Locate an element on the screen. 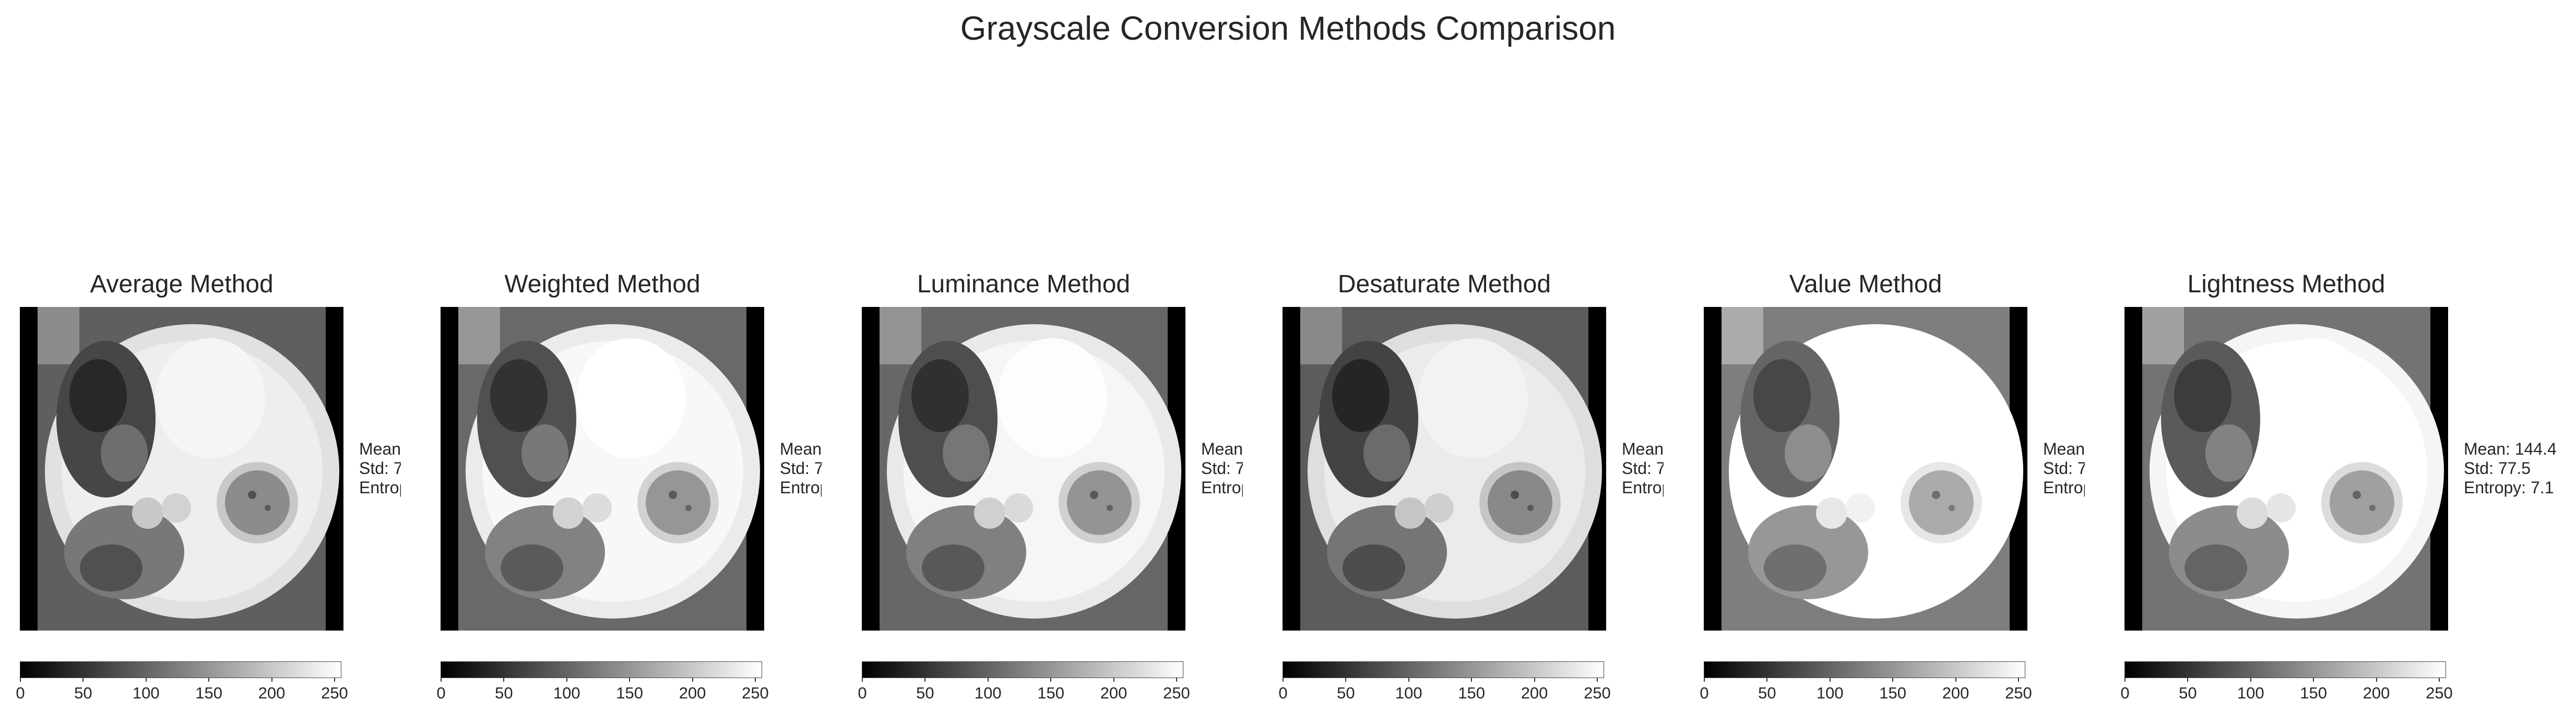 This screenshot has height=724, width=2576. panel-title: Desaturate Method is located at coordinates (1444, 284).